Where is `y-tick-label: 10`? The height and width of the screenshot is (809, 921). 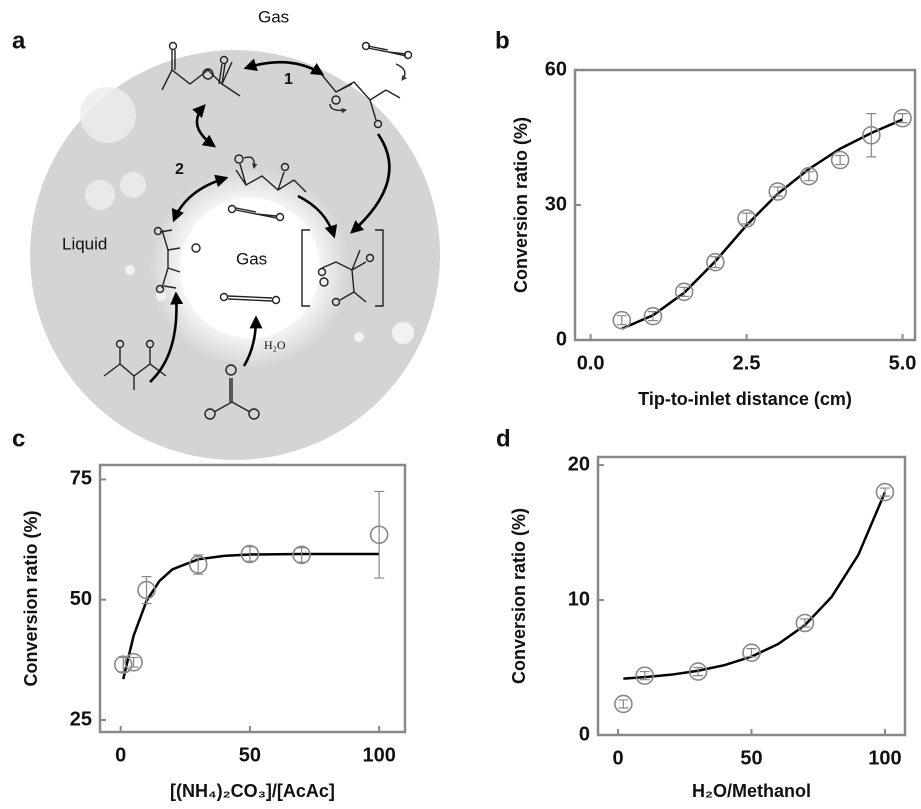 y-tick-label: 10 is located at coordinates (579, 599).